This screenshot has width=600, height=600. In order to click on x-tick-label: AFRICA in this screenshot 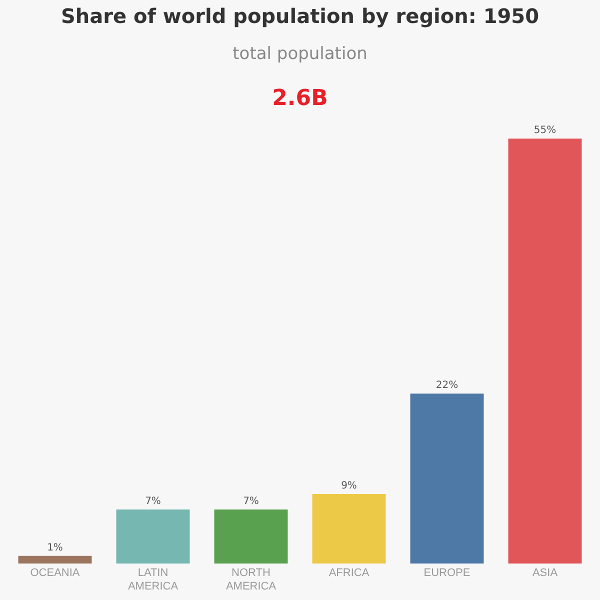, I will do `click(349, 573)`.